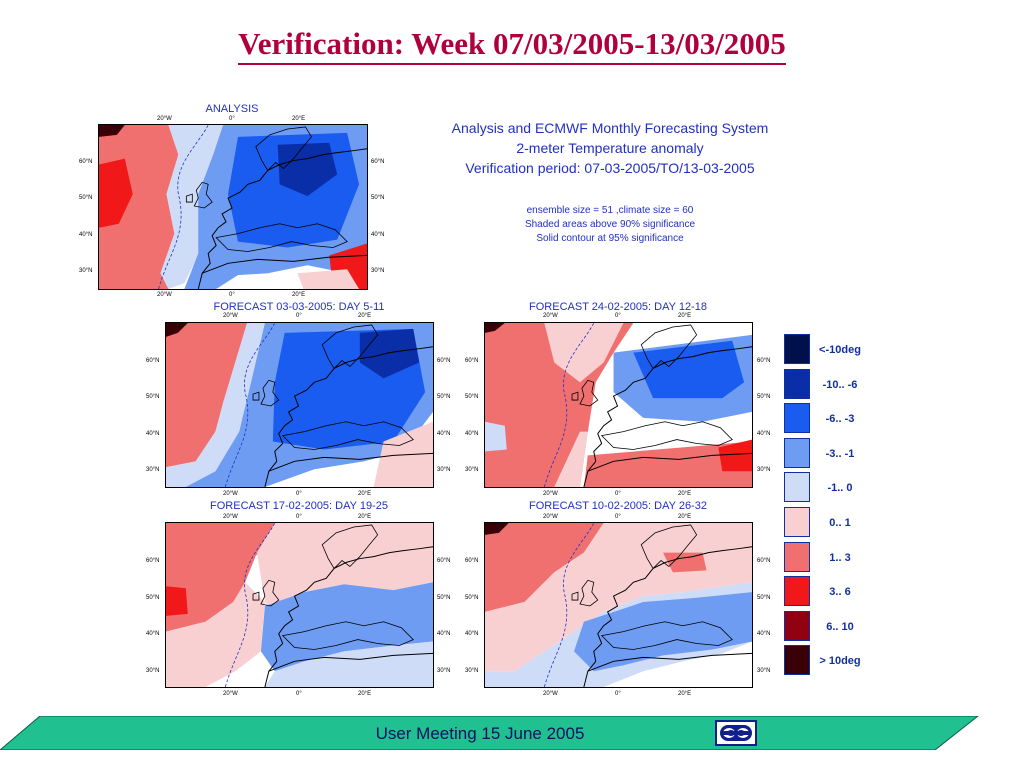 The height and width of the screenshot is (768, 1024). What do you see at coordinates (736, 733) in the screenshot?
I see `ecmwf-logo` at bounding box center [736, 733].